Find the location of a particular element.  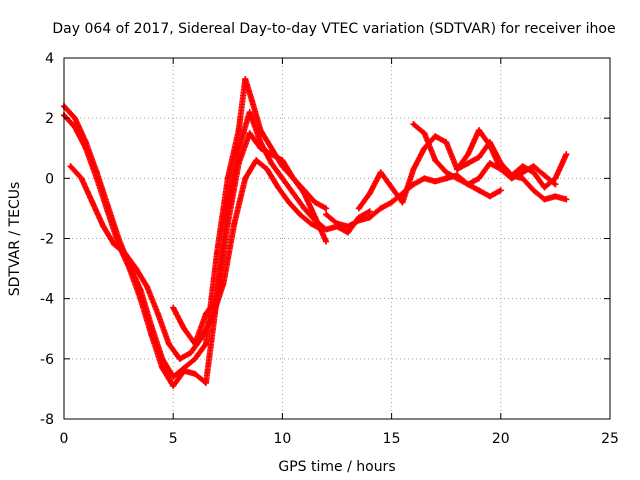

x-tick-label: 5 is located at coordinates (173, 439).